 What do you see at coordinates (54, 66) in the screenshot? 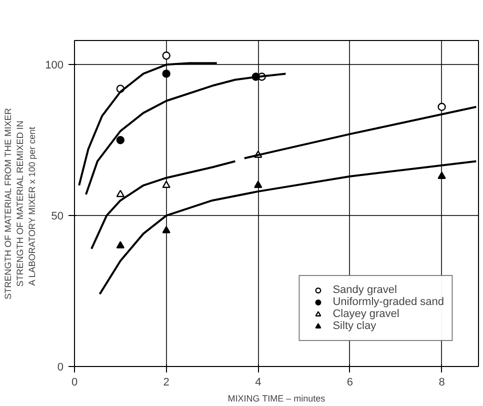
I see `y-tick-label: 100` at bounding box center [54, 66].